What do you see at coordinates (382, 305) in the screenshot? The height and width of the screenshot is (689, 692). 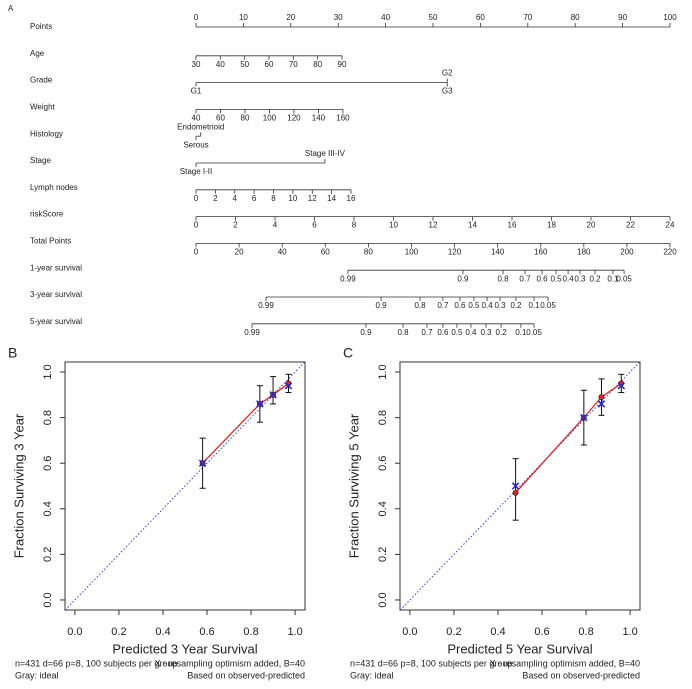 I see `tick-label: 0.9` at bounding box center [382, 305].